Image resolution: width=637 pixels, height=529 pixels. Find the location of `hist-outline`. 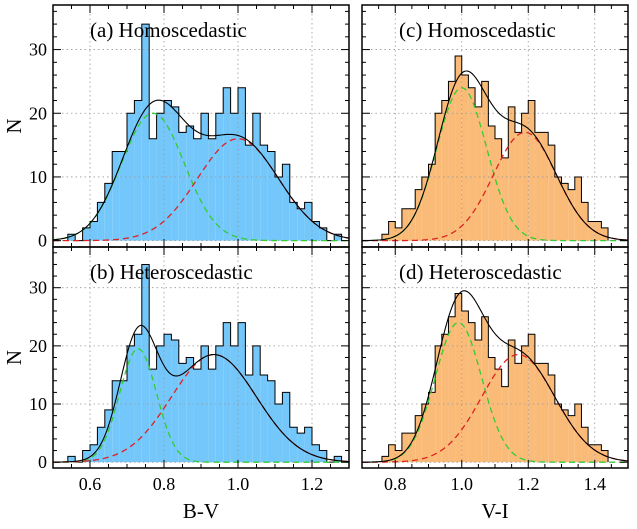

hist-outline is located at coordinates (495, 148).